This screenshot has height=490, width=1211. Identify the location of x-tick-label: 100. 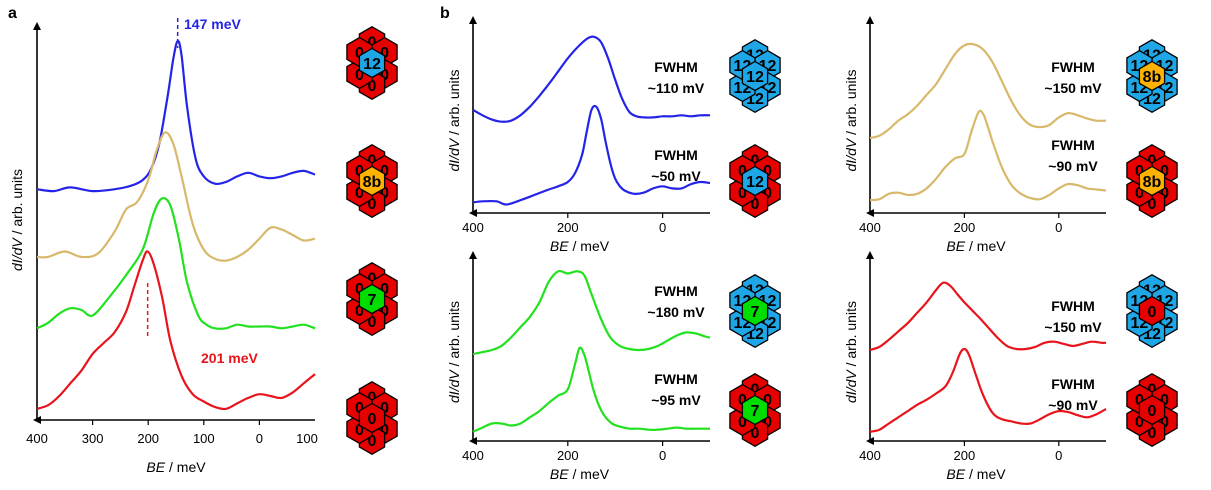
(204, 438).